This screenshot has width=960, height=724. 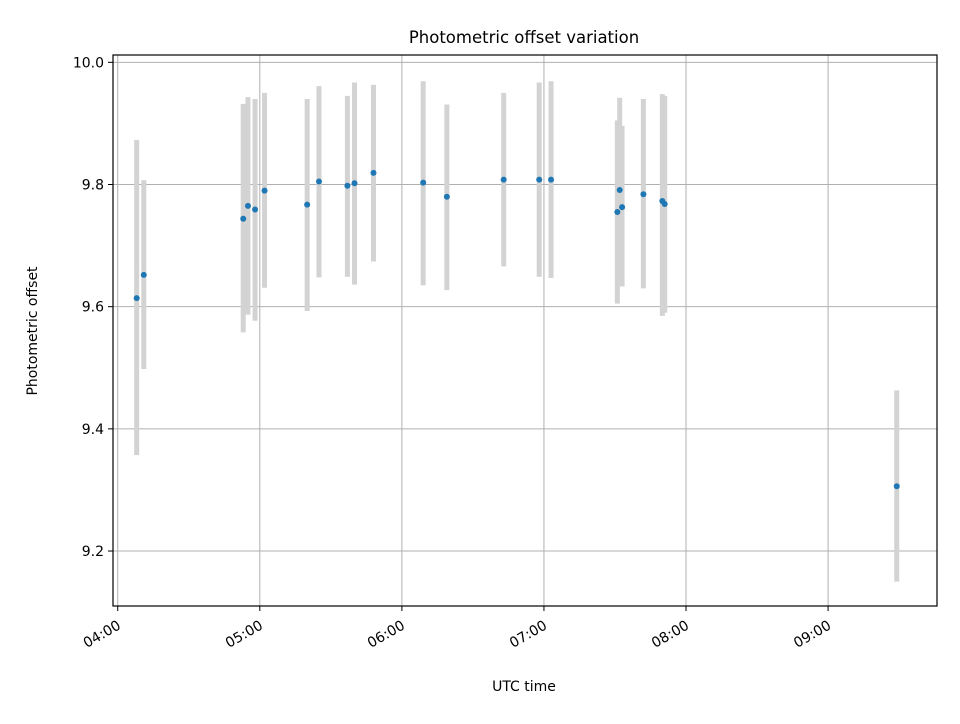 I want to click on y-tick-label: 9.8, so click(x=93, y=186).